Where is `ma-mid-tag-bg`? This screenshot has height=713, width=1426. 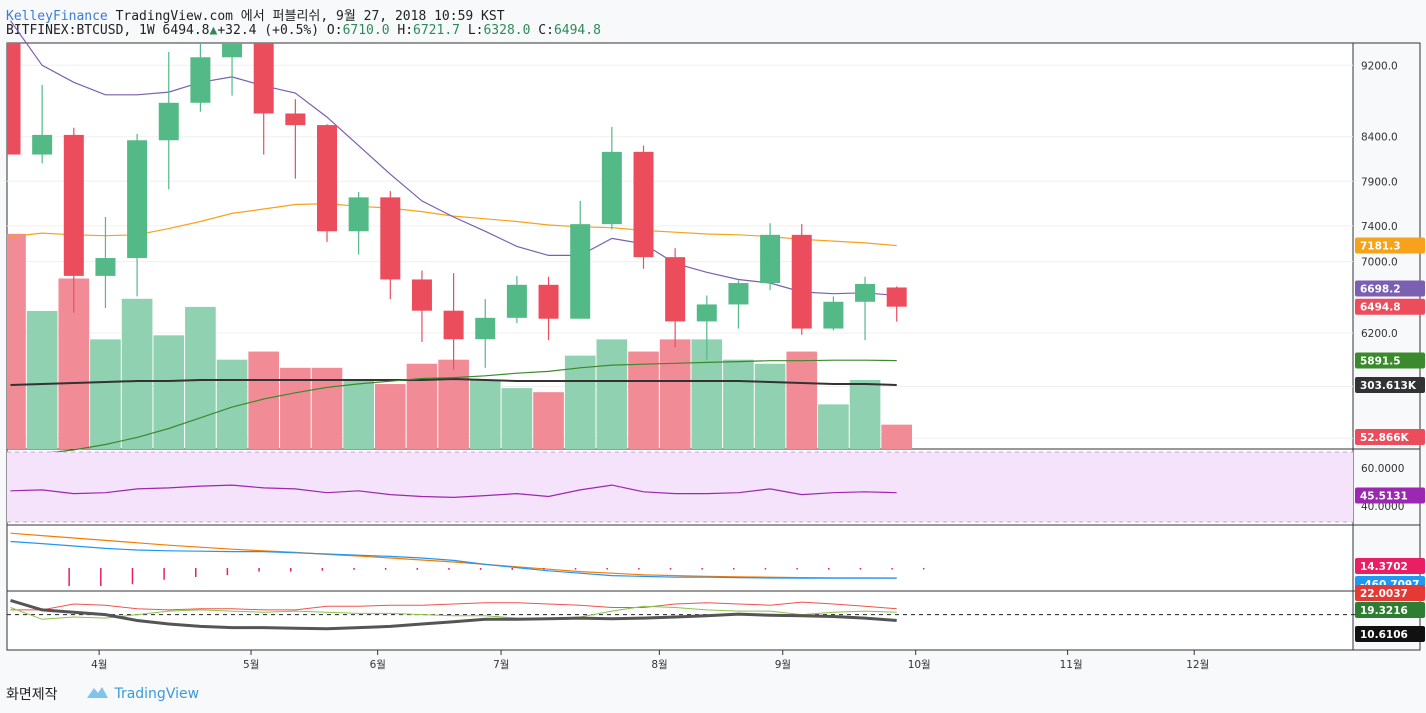
ma-mid-tag-bg is located at coordinates (1390, 245).